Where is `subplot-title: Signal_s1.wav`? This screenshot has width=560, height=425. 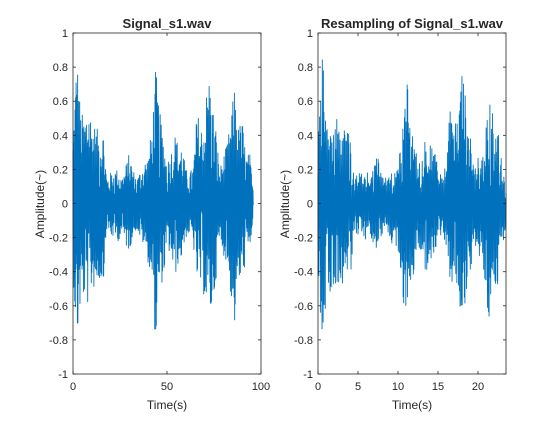 subplot-title: Signal_s1.wav is located at coordinates (168, 23).